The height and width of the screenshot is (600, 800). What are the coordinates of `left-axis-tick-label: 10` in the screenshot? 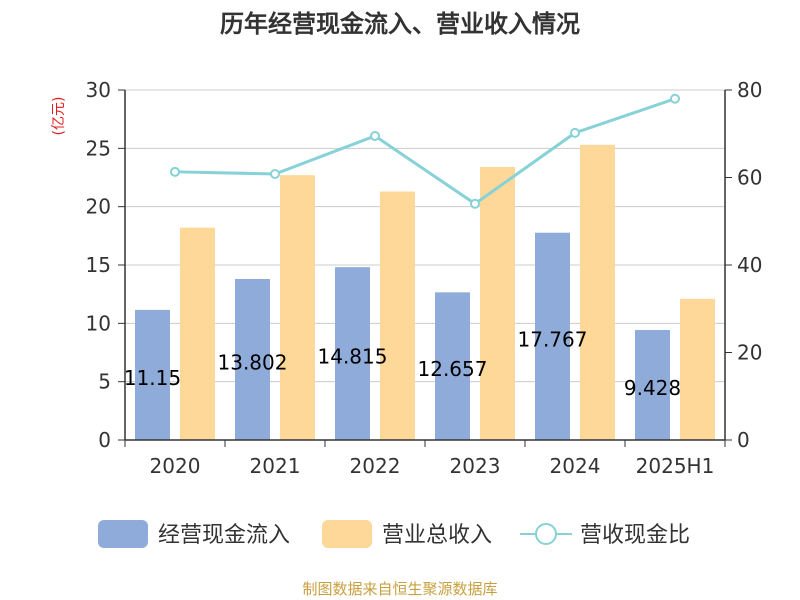 It's located at (98, 323).